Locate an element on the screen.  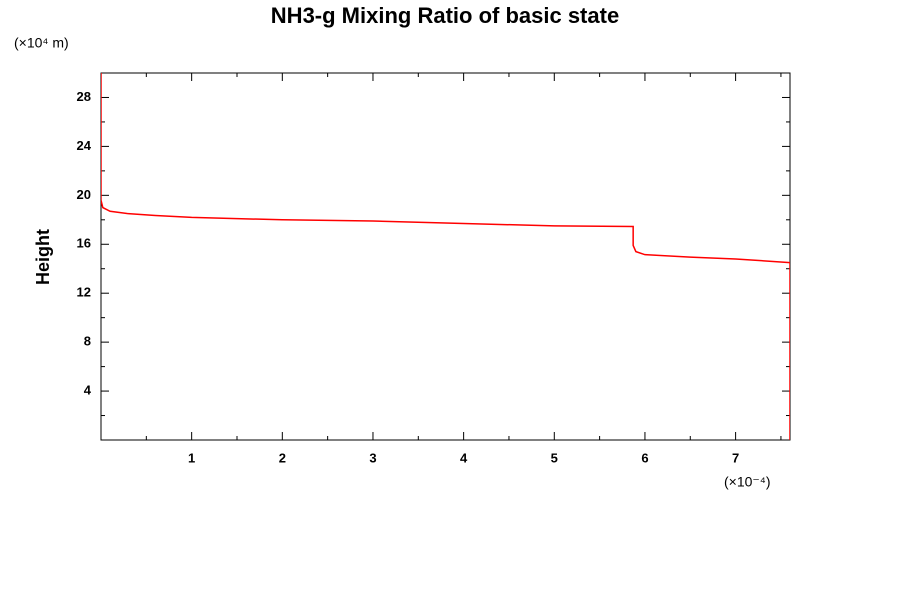
x-unit: (×10⁻⁴) is located at coordinates (747, 482).